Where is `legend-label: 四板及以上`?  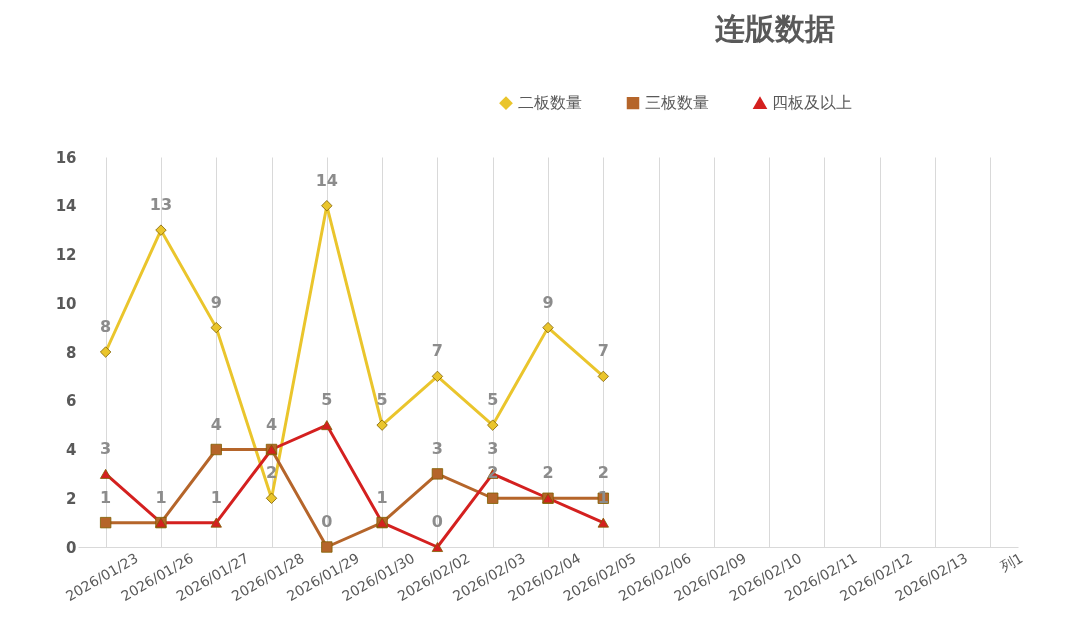 legend-label: 四板及以上 is located at coordinates (812, 103).